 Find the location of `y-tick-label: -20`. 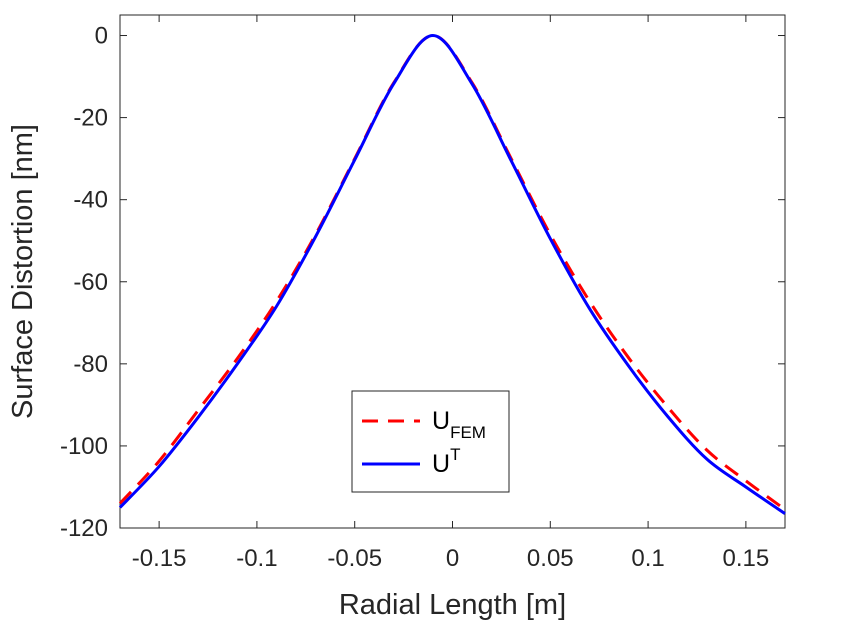

y-tick-label: -20 is located at coordinates (90, 118).